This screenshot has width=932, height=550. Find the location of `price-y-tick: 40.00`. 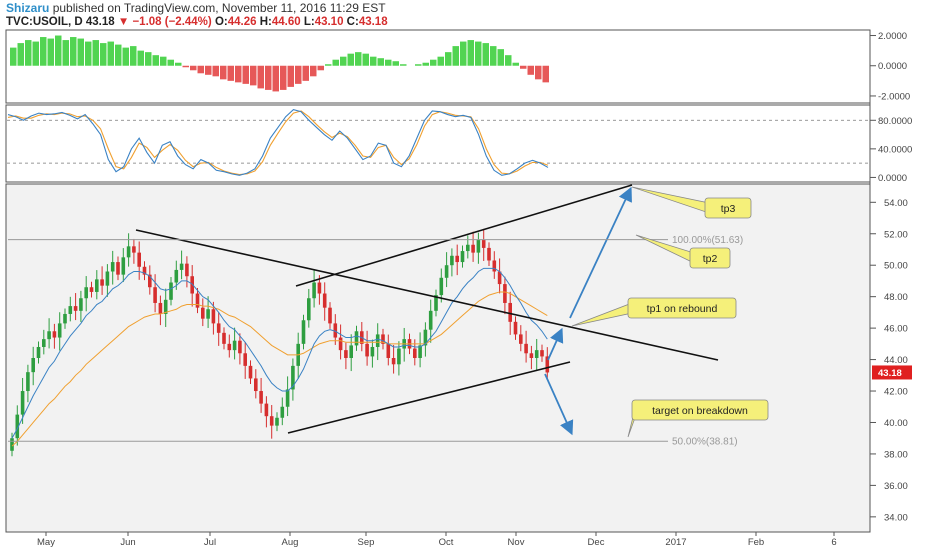

price-y-tick: 40.00 is located at coordinates (896, 423).